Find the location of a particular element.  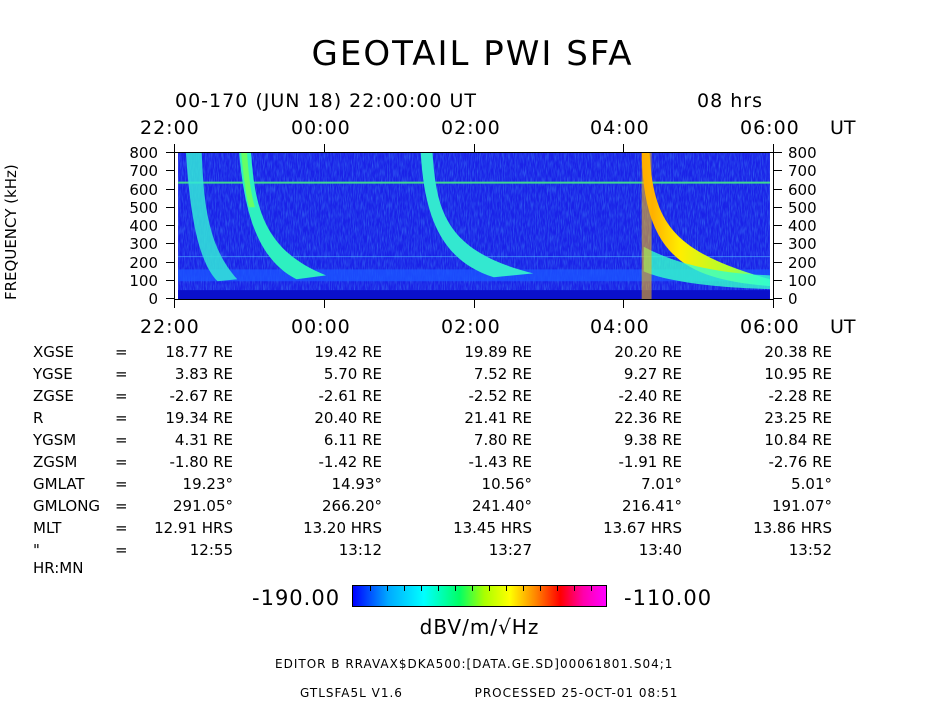

orbit-value: -2.67 RE is located at coordinates (201, 396).